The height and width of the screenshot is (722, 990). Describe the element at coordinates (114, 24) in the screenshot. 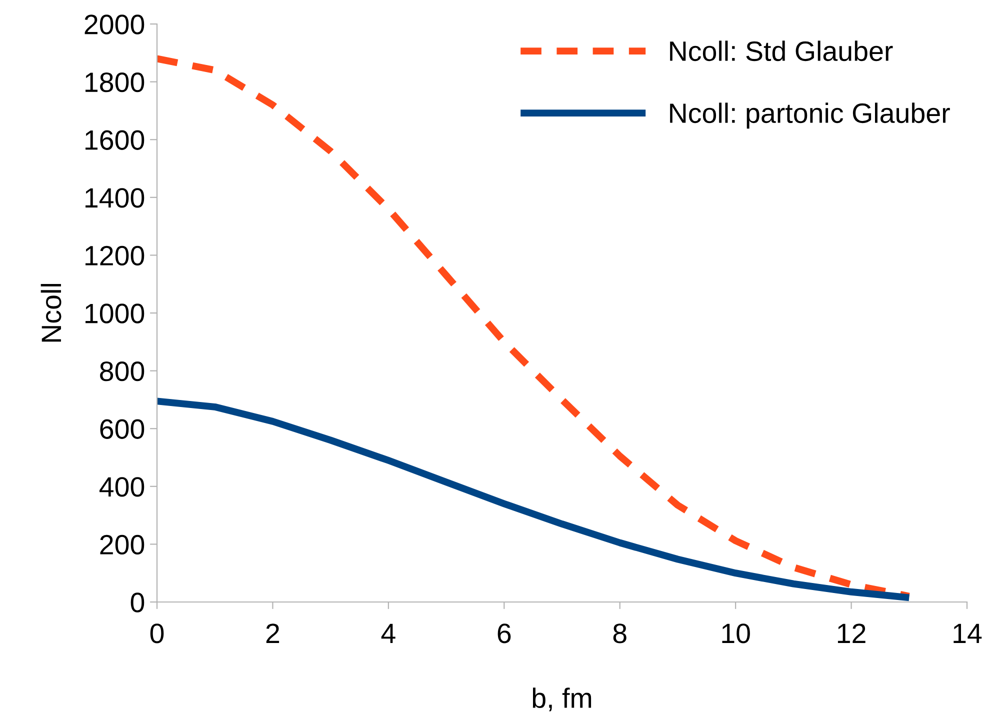

I see `y-tick-label: 2000` at that location.